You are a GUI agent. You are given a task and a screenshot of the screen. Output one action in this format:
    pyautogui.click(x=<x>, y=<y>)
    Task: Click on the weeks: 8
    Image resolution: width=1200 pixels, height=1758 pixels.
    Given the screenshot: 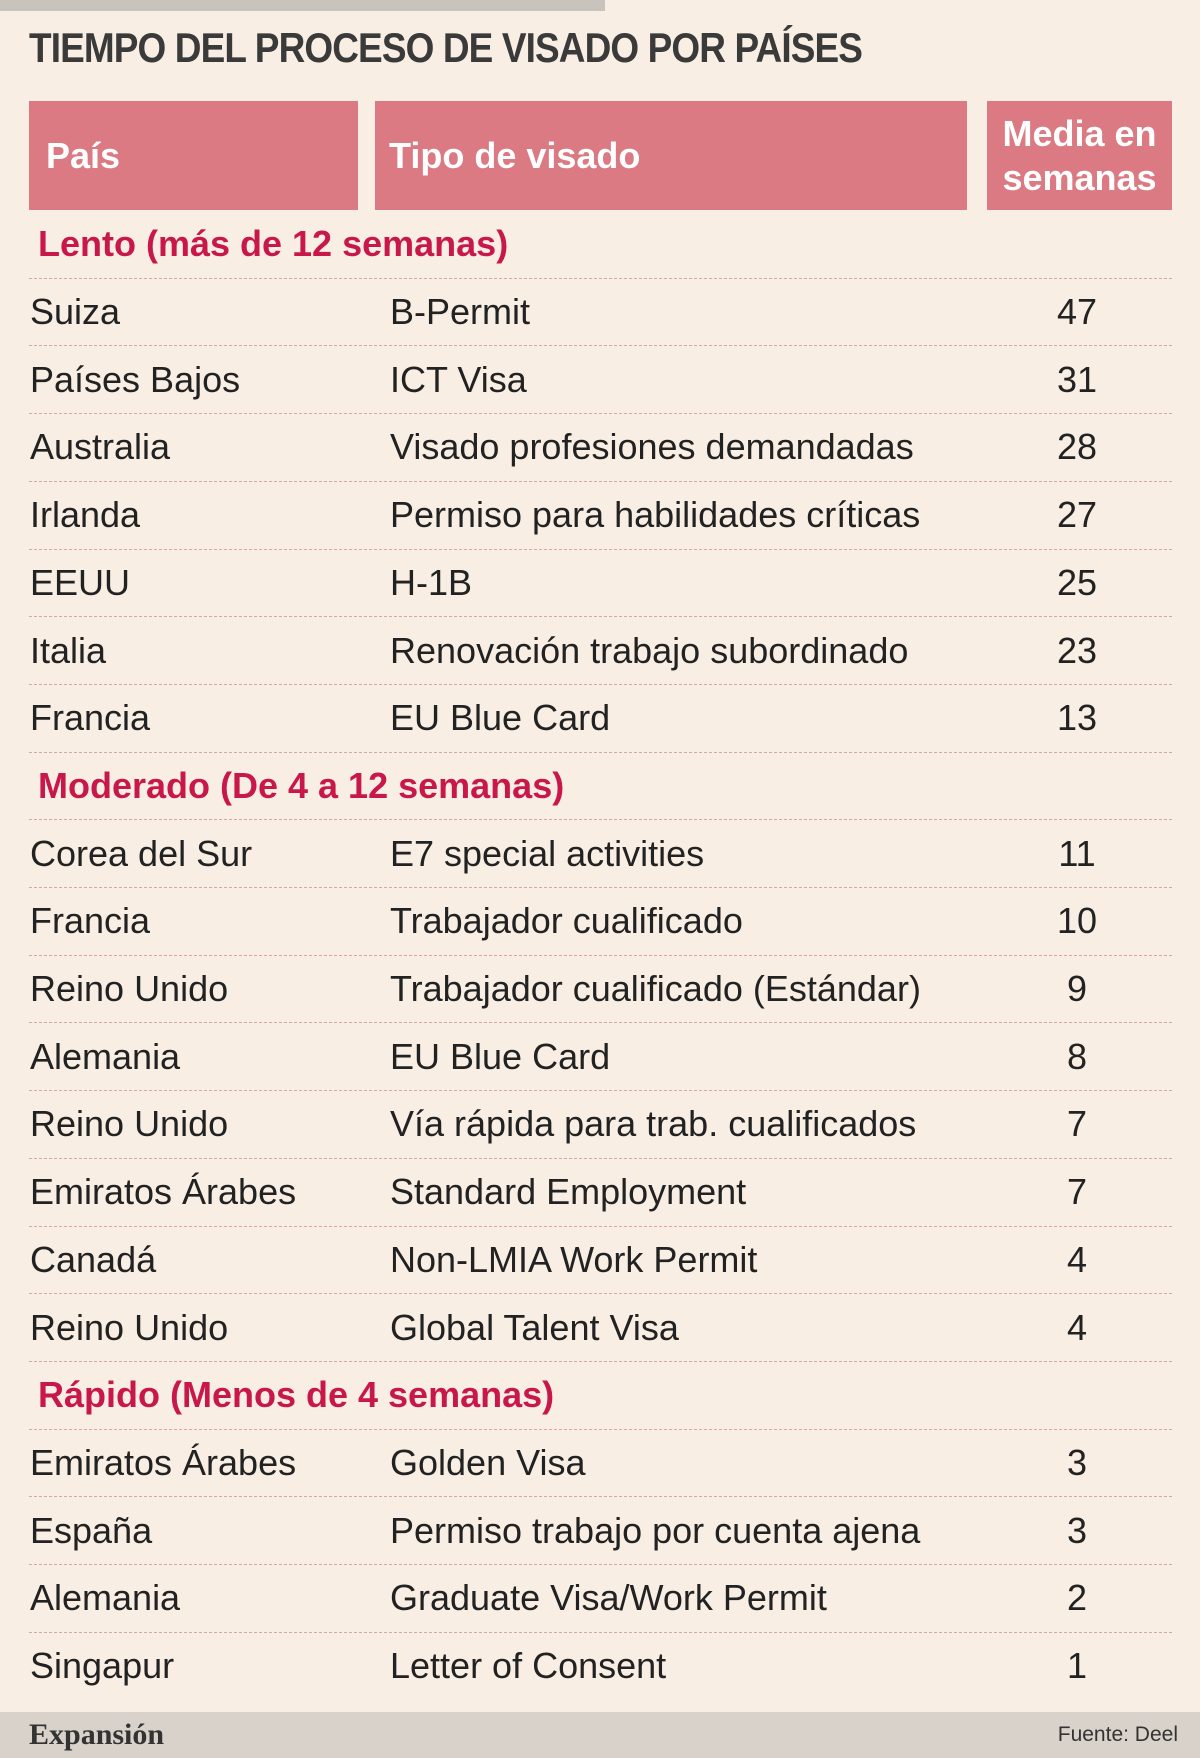 What is the action you would take?
    pyautogui.click(x=1077, y=1056)
    